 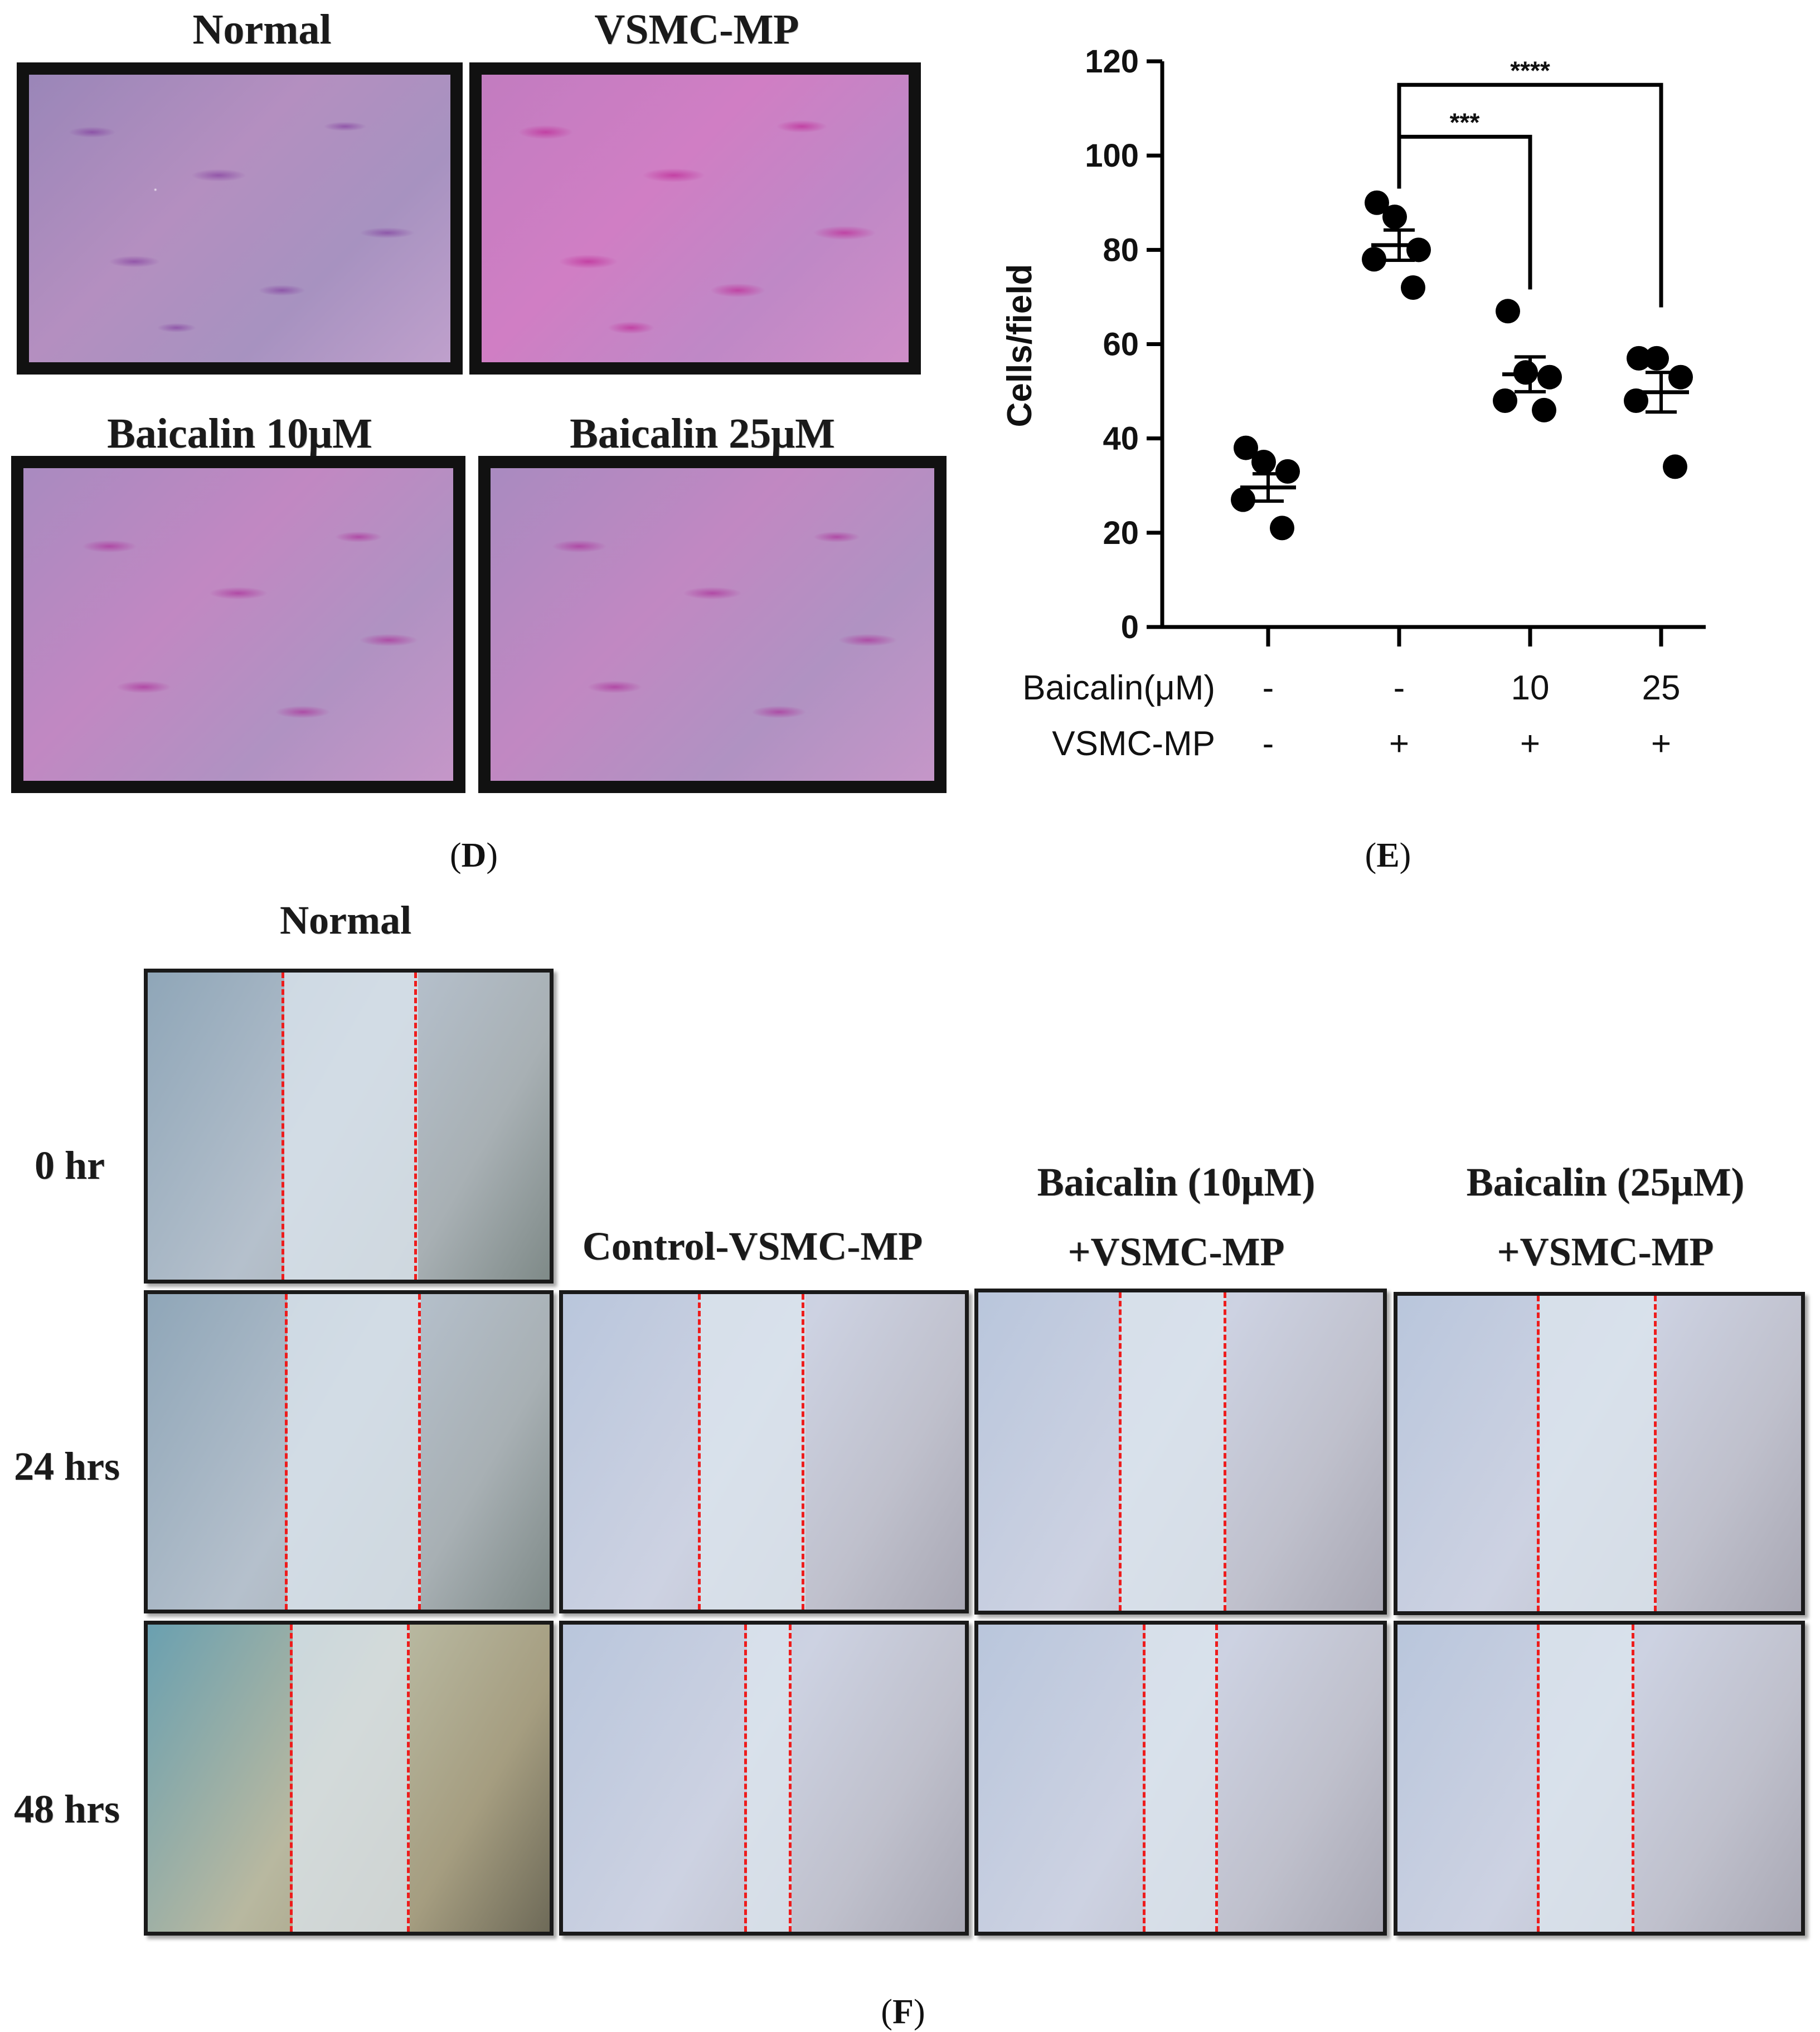 I want to click on col-header-baicalin-25-line1: Baicalin (25μM), so click(x=1606, y=1182).